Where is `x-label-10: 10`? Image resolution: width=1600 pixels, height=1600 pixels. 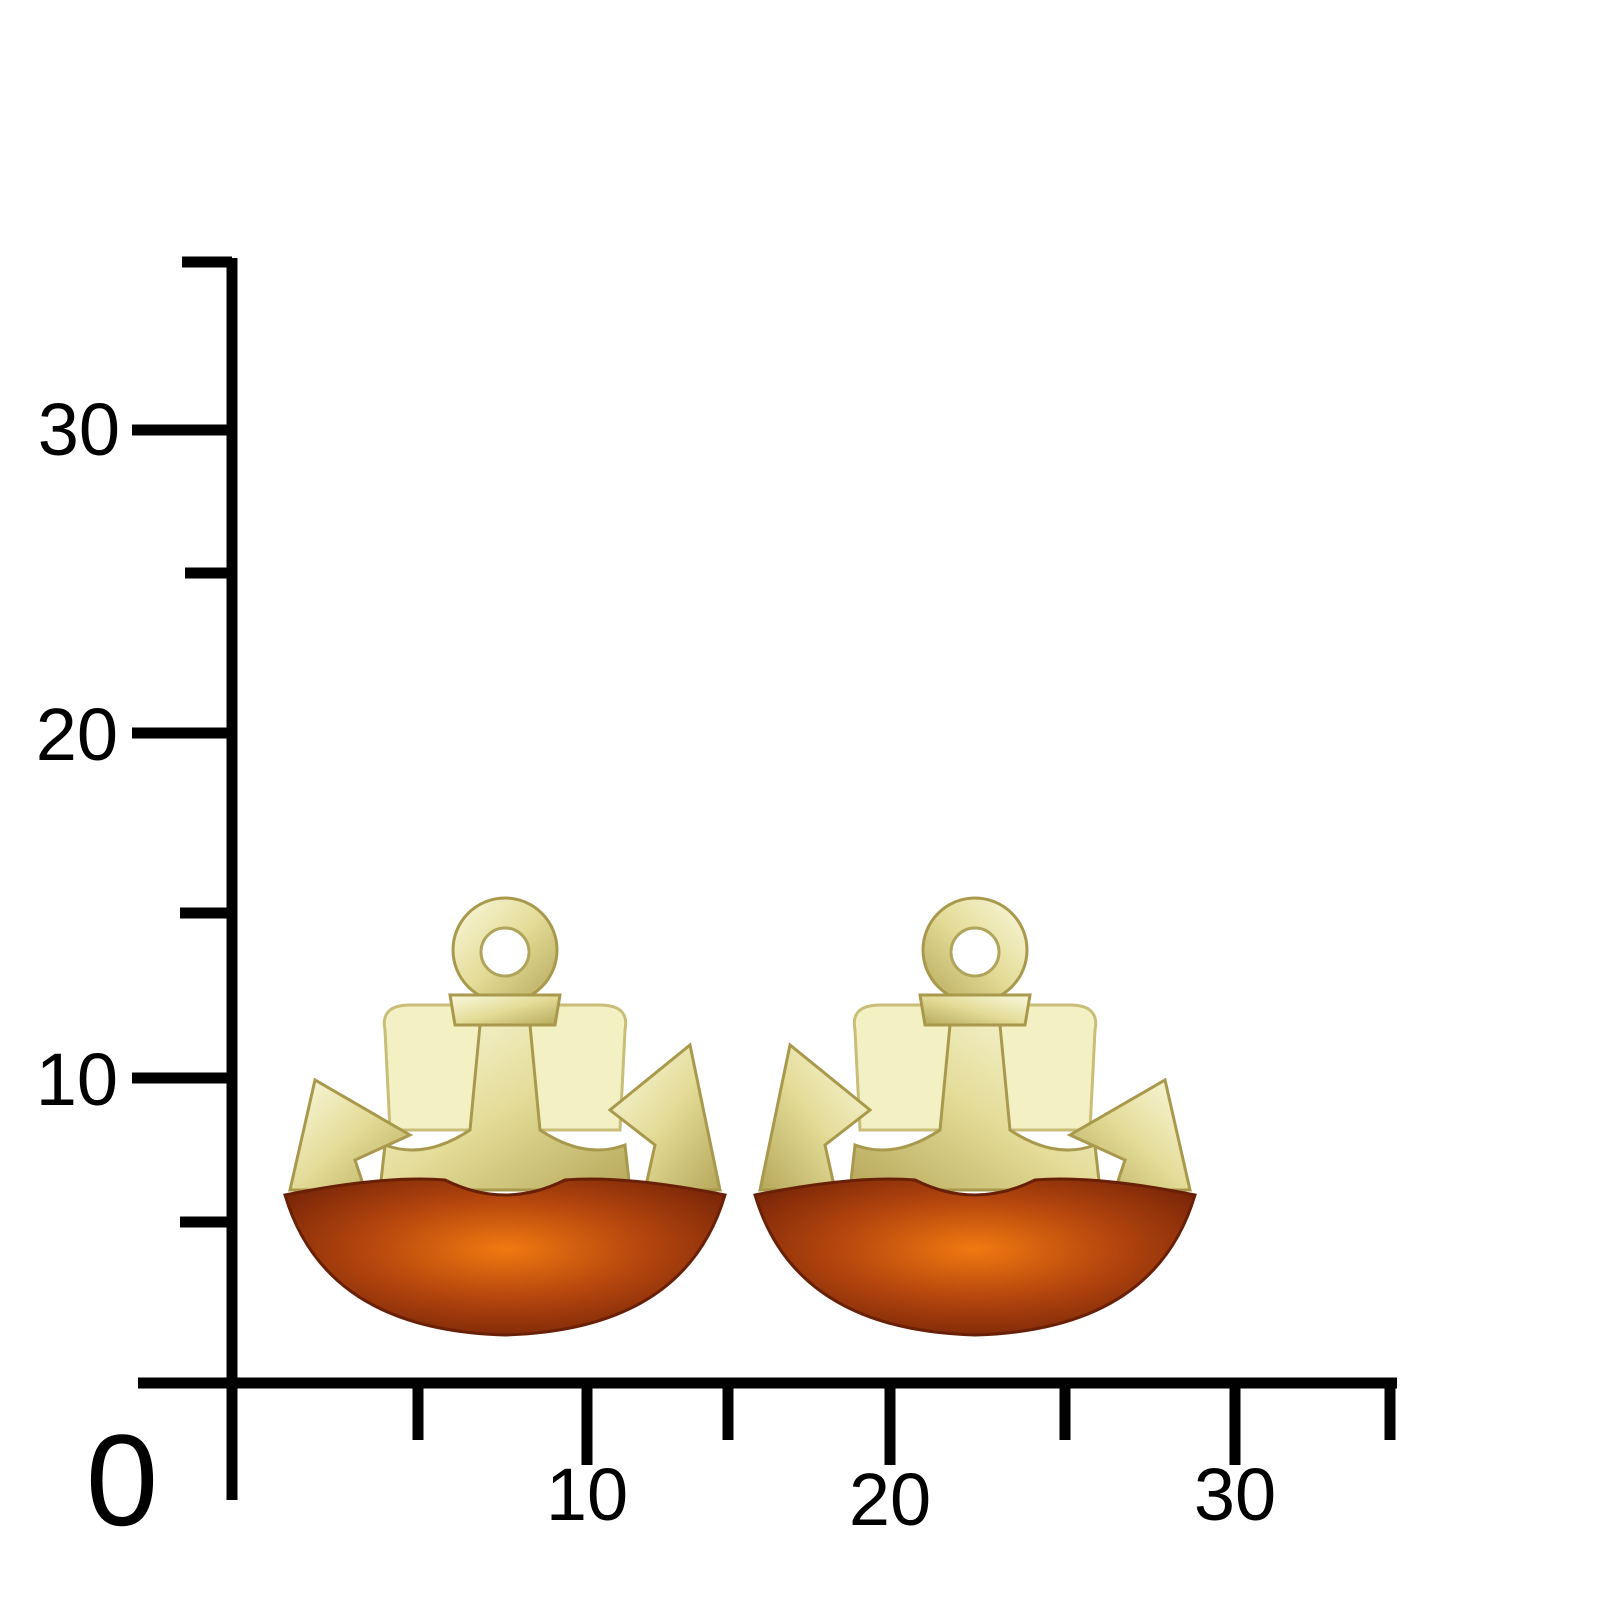
x-label-10: 10 is located at coordinates (587, 1494).